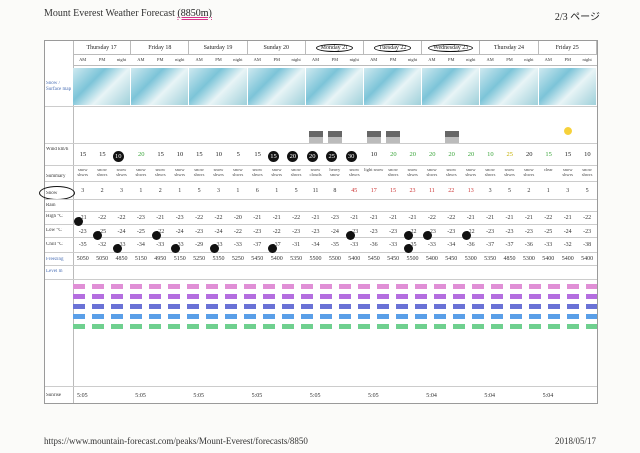  What do you see at coordinates (218, 48) in the screenshot?
I see `day-label: Saturday 19` at bounding box center [218, 48].